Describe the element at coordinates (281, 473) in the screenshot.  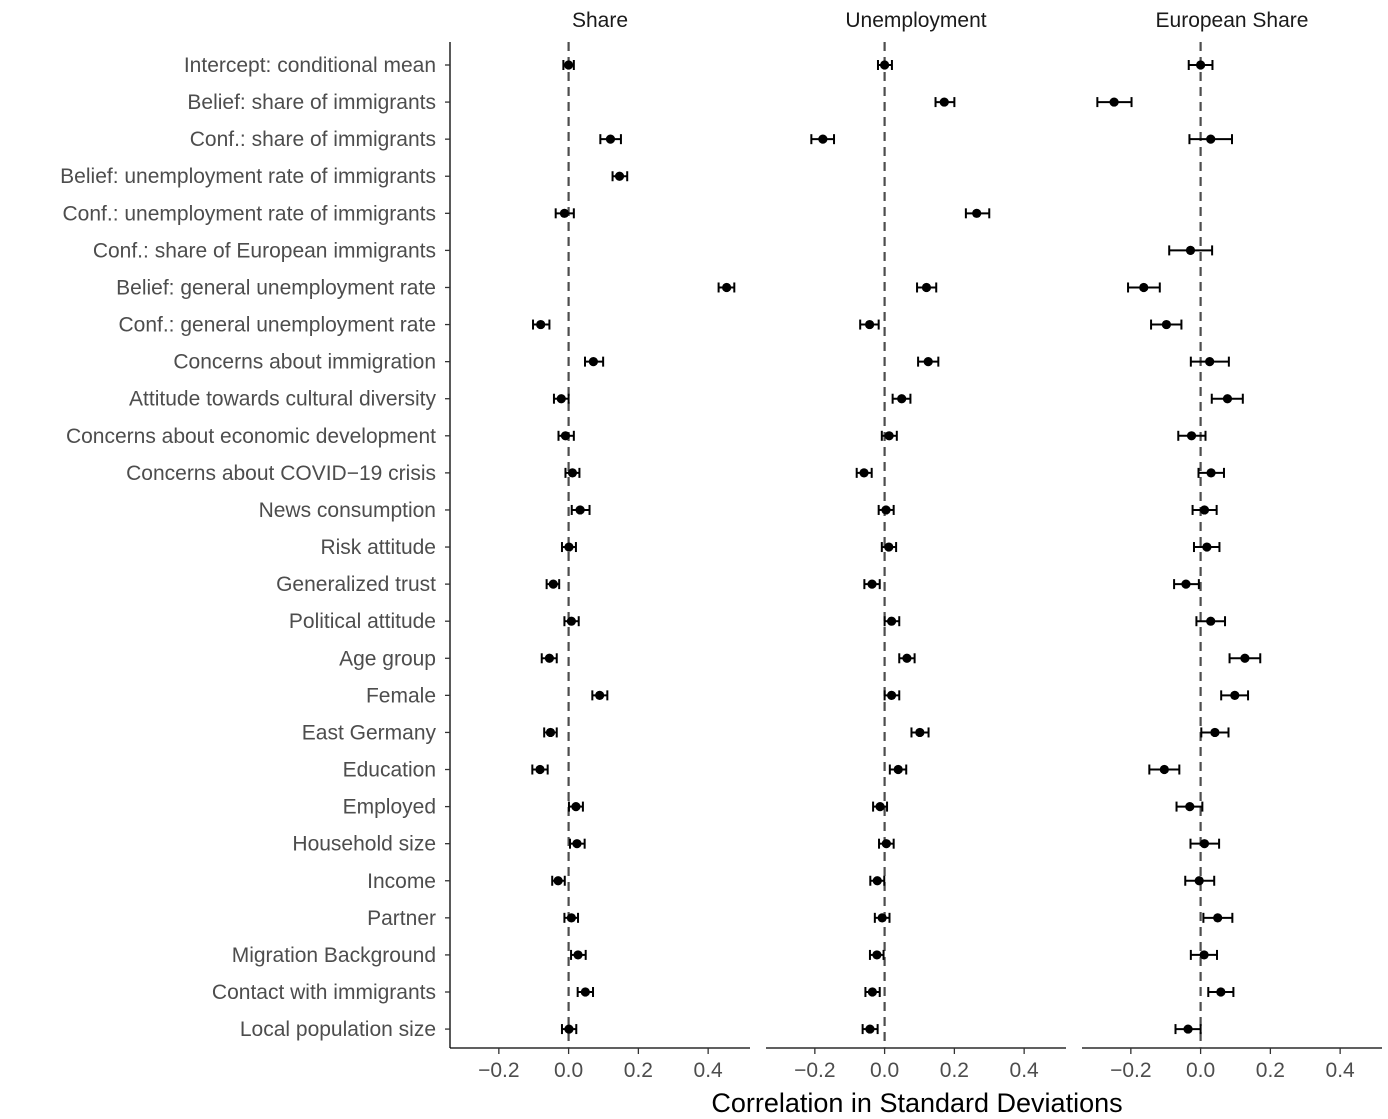
I see `y-tick-label: Concerns about COVID−19 crisis` at that location.